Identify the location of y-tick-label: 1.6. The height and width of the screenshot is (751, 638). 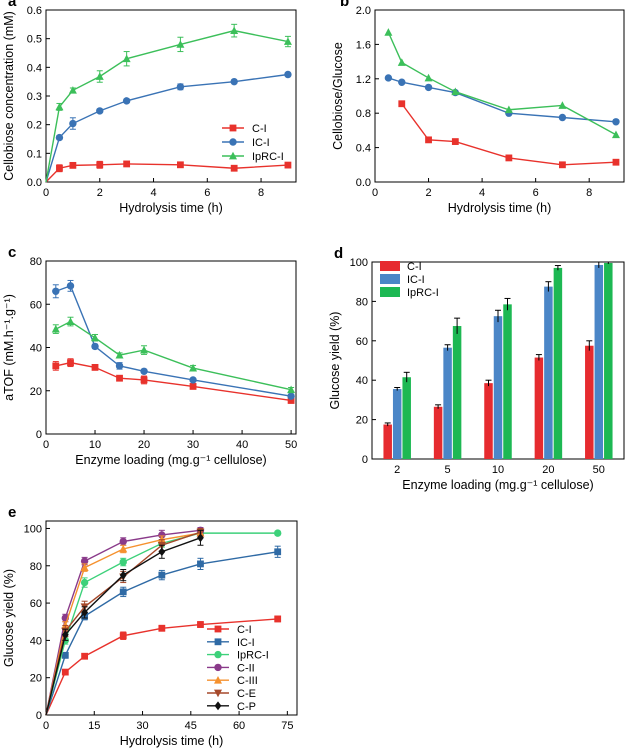
(363, 45).